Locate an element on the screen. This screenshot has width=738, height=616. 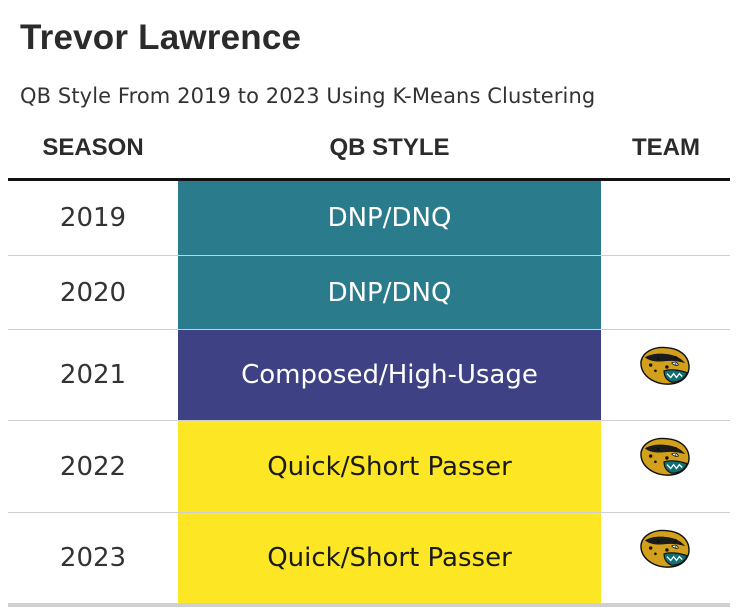
table-row: 2020 DNP/DNQ is located at coordinates (369, 293).